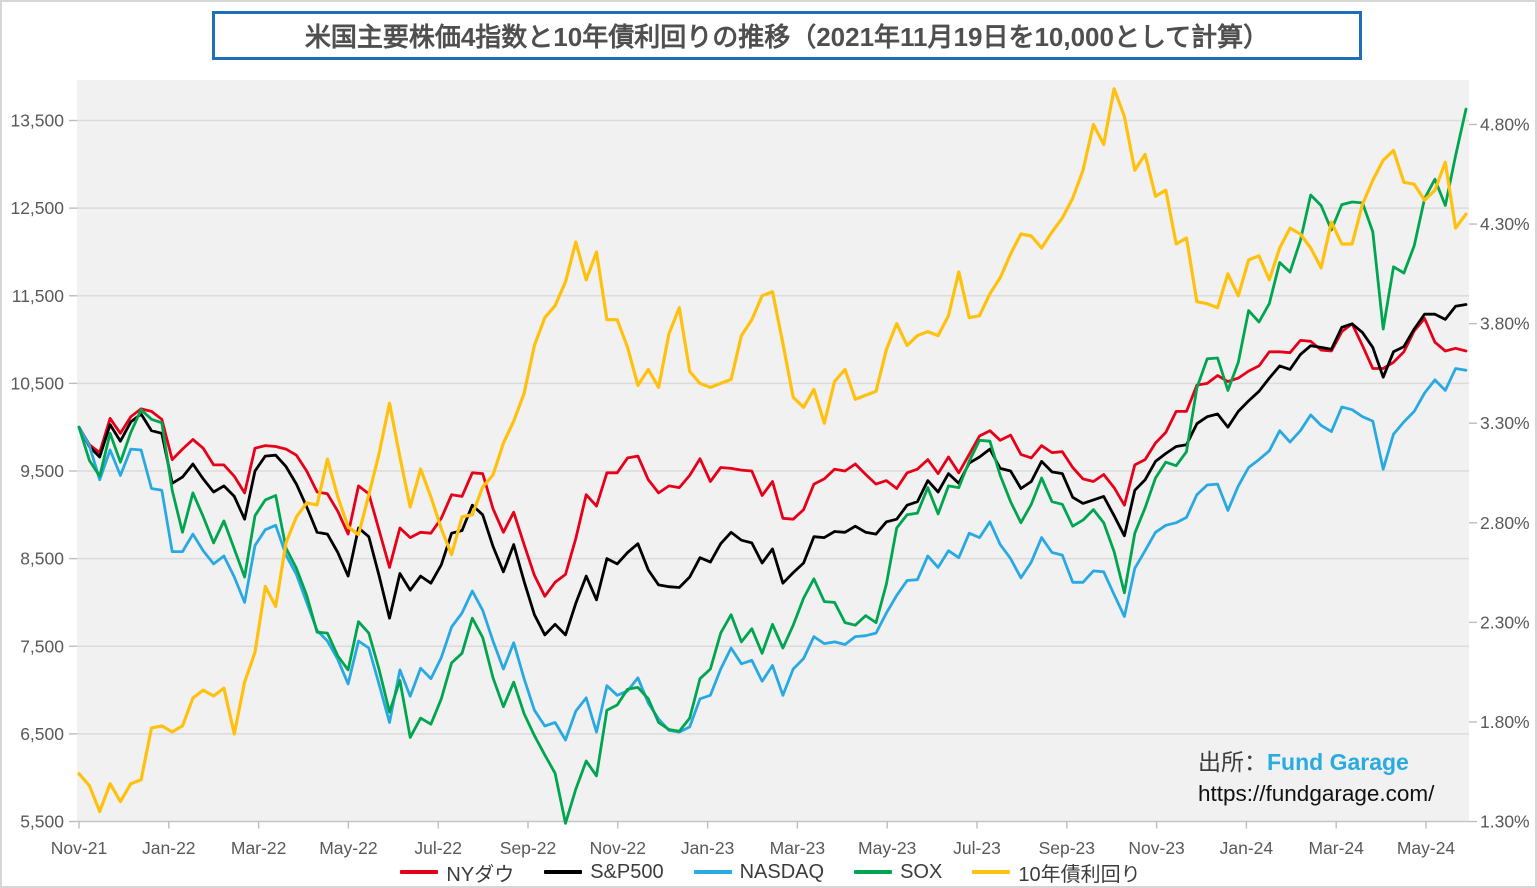  Describe the element at coordinates (1232, 762) in the screenshot. I see `source-prefix: 出所：` at that location.